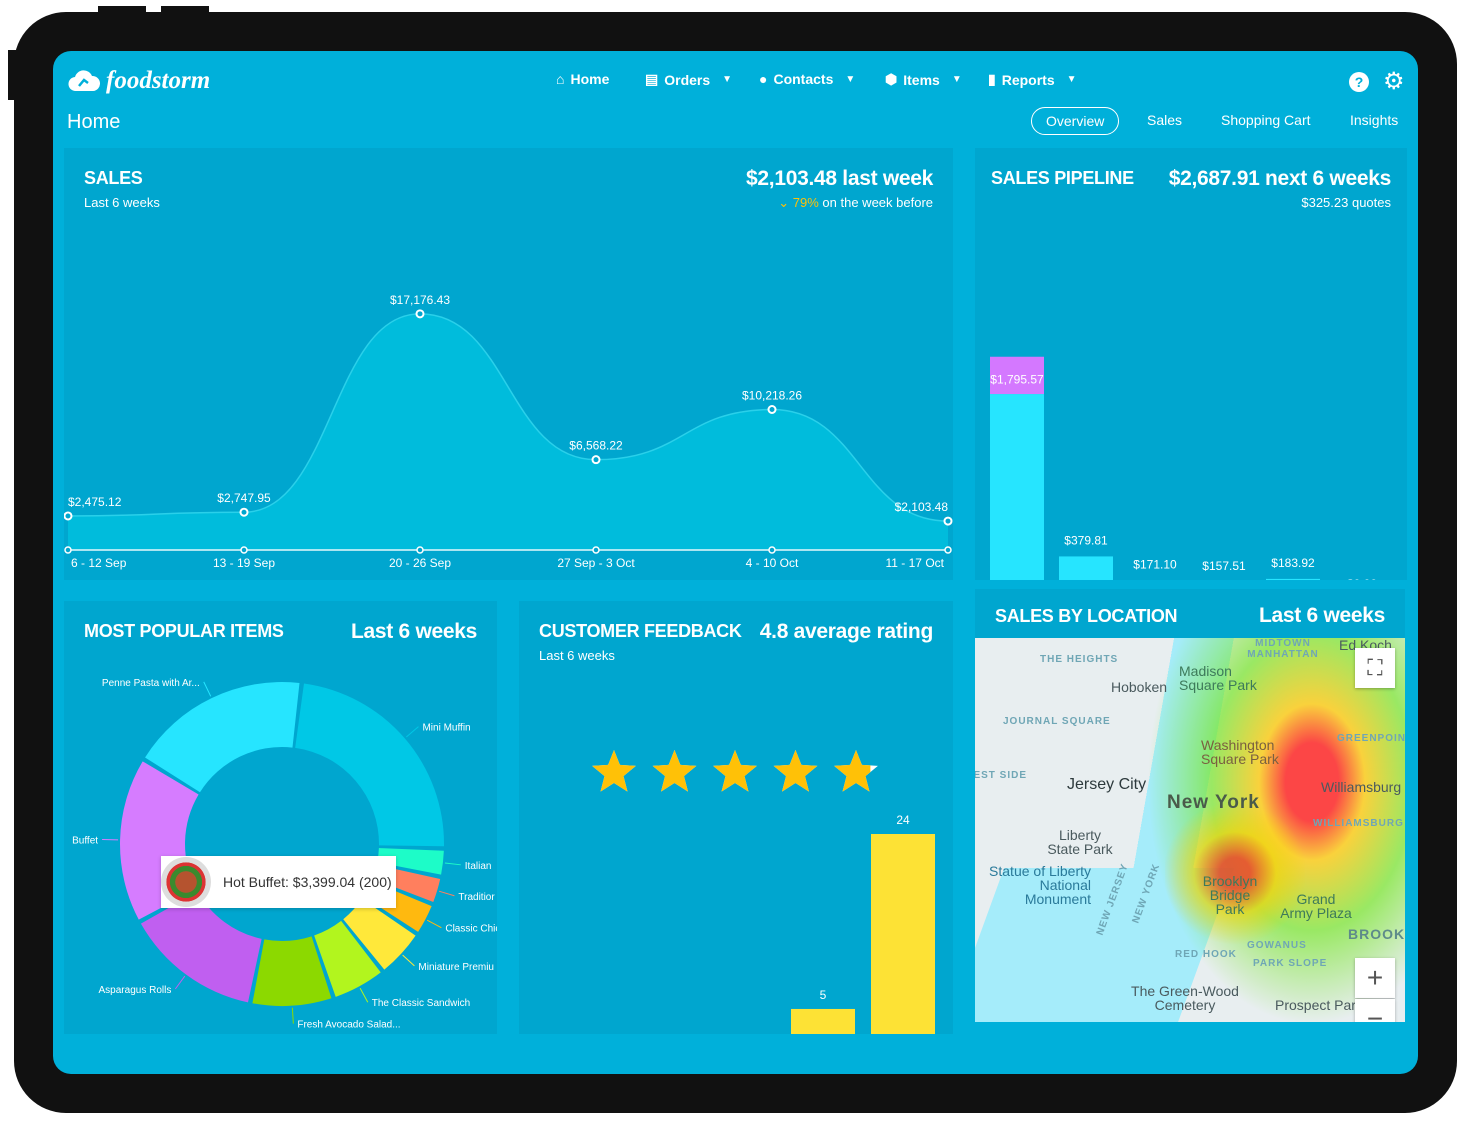 Image resolution: width=1470 pixels, height=1124 pixels. What do you see at coordinates (1017, 487) in the screenshot?
I see `sales-bar` at bounding box center [1017, 487].